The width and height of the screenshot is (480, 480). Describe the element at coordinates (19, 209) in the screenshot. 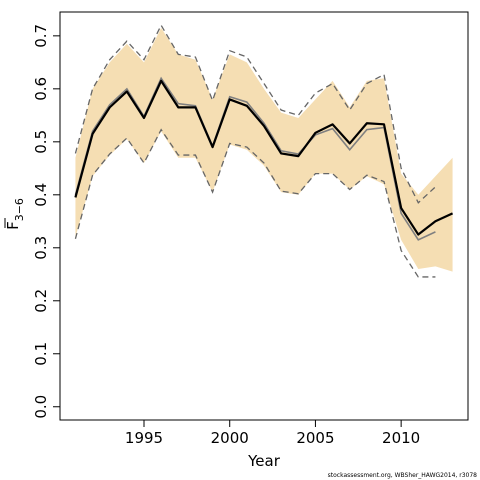

I see `y-axis-title-subscript: 3−6` at that location.